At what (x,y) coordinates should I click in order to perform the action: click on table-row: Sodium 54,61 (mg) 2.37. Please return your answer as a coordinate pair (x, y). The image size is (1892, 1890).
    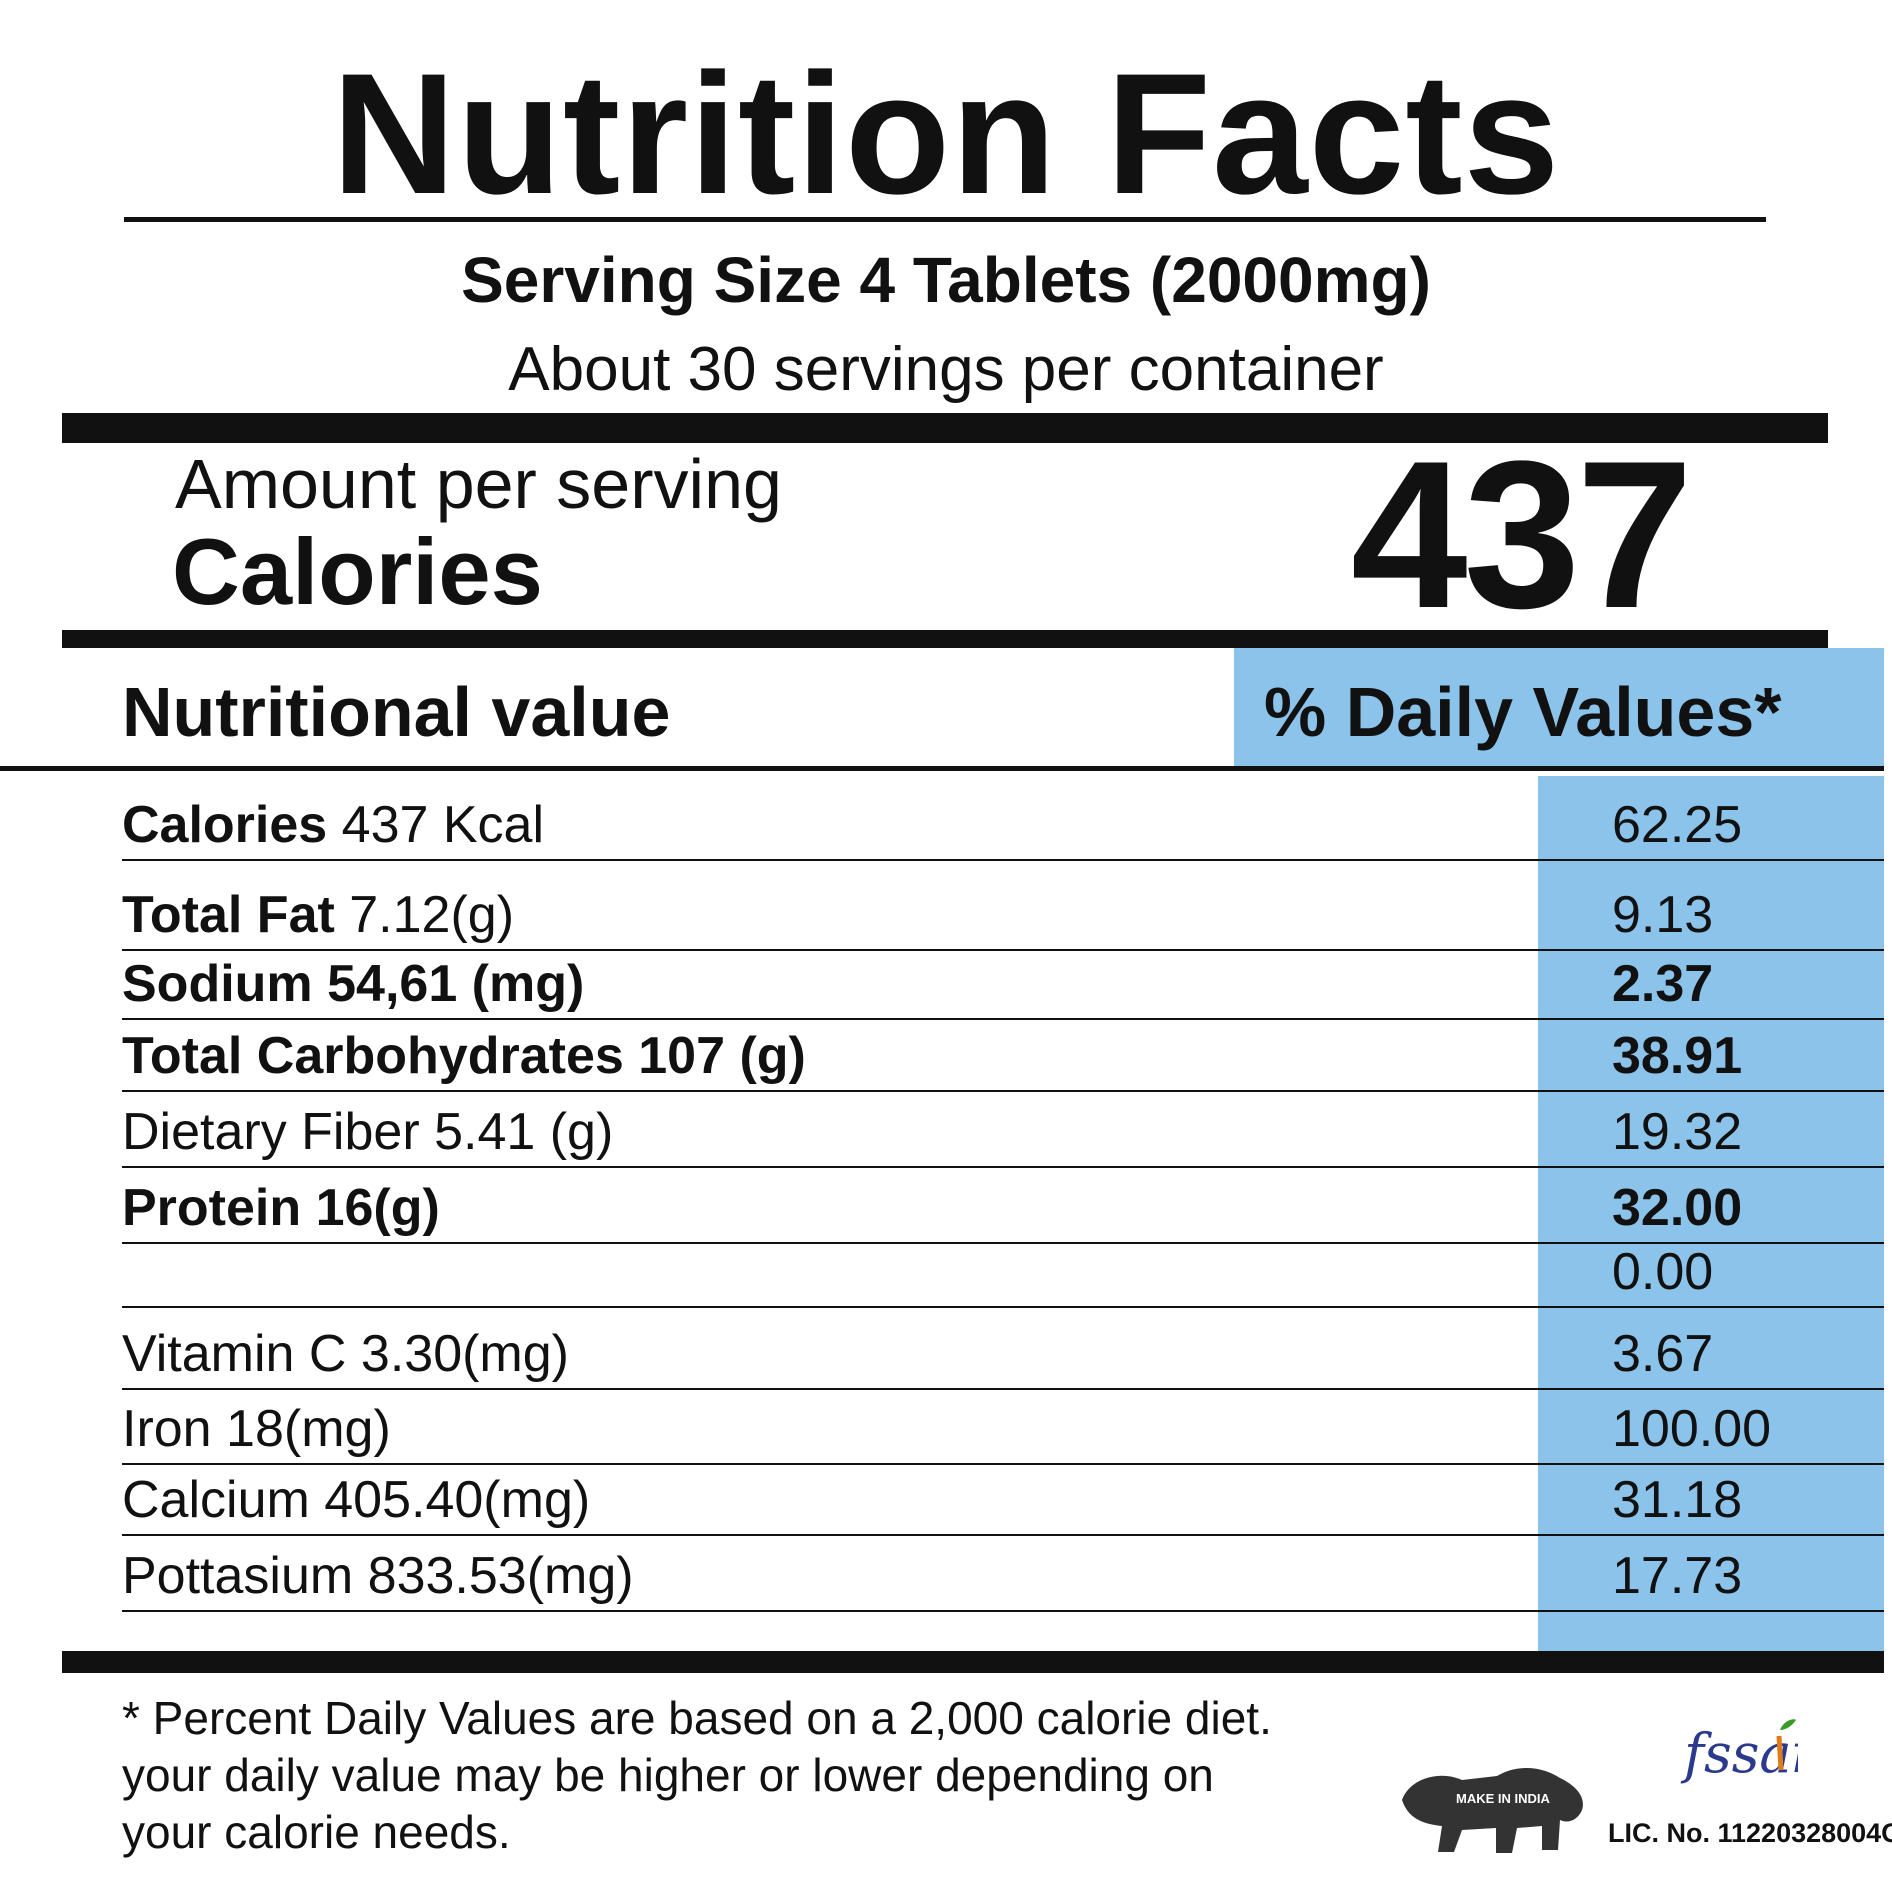
    Looking at the image, I should click on (1003, 985).